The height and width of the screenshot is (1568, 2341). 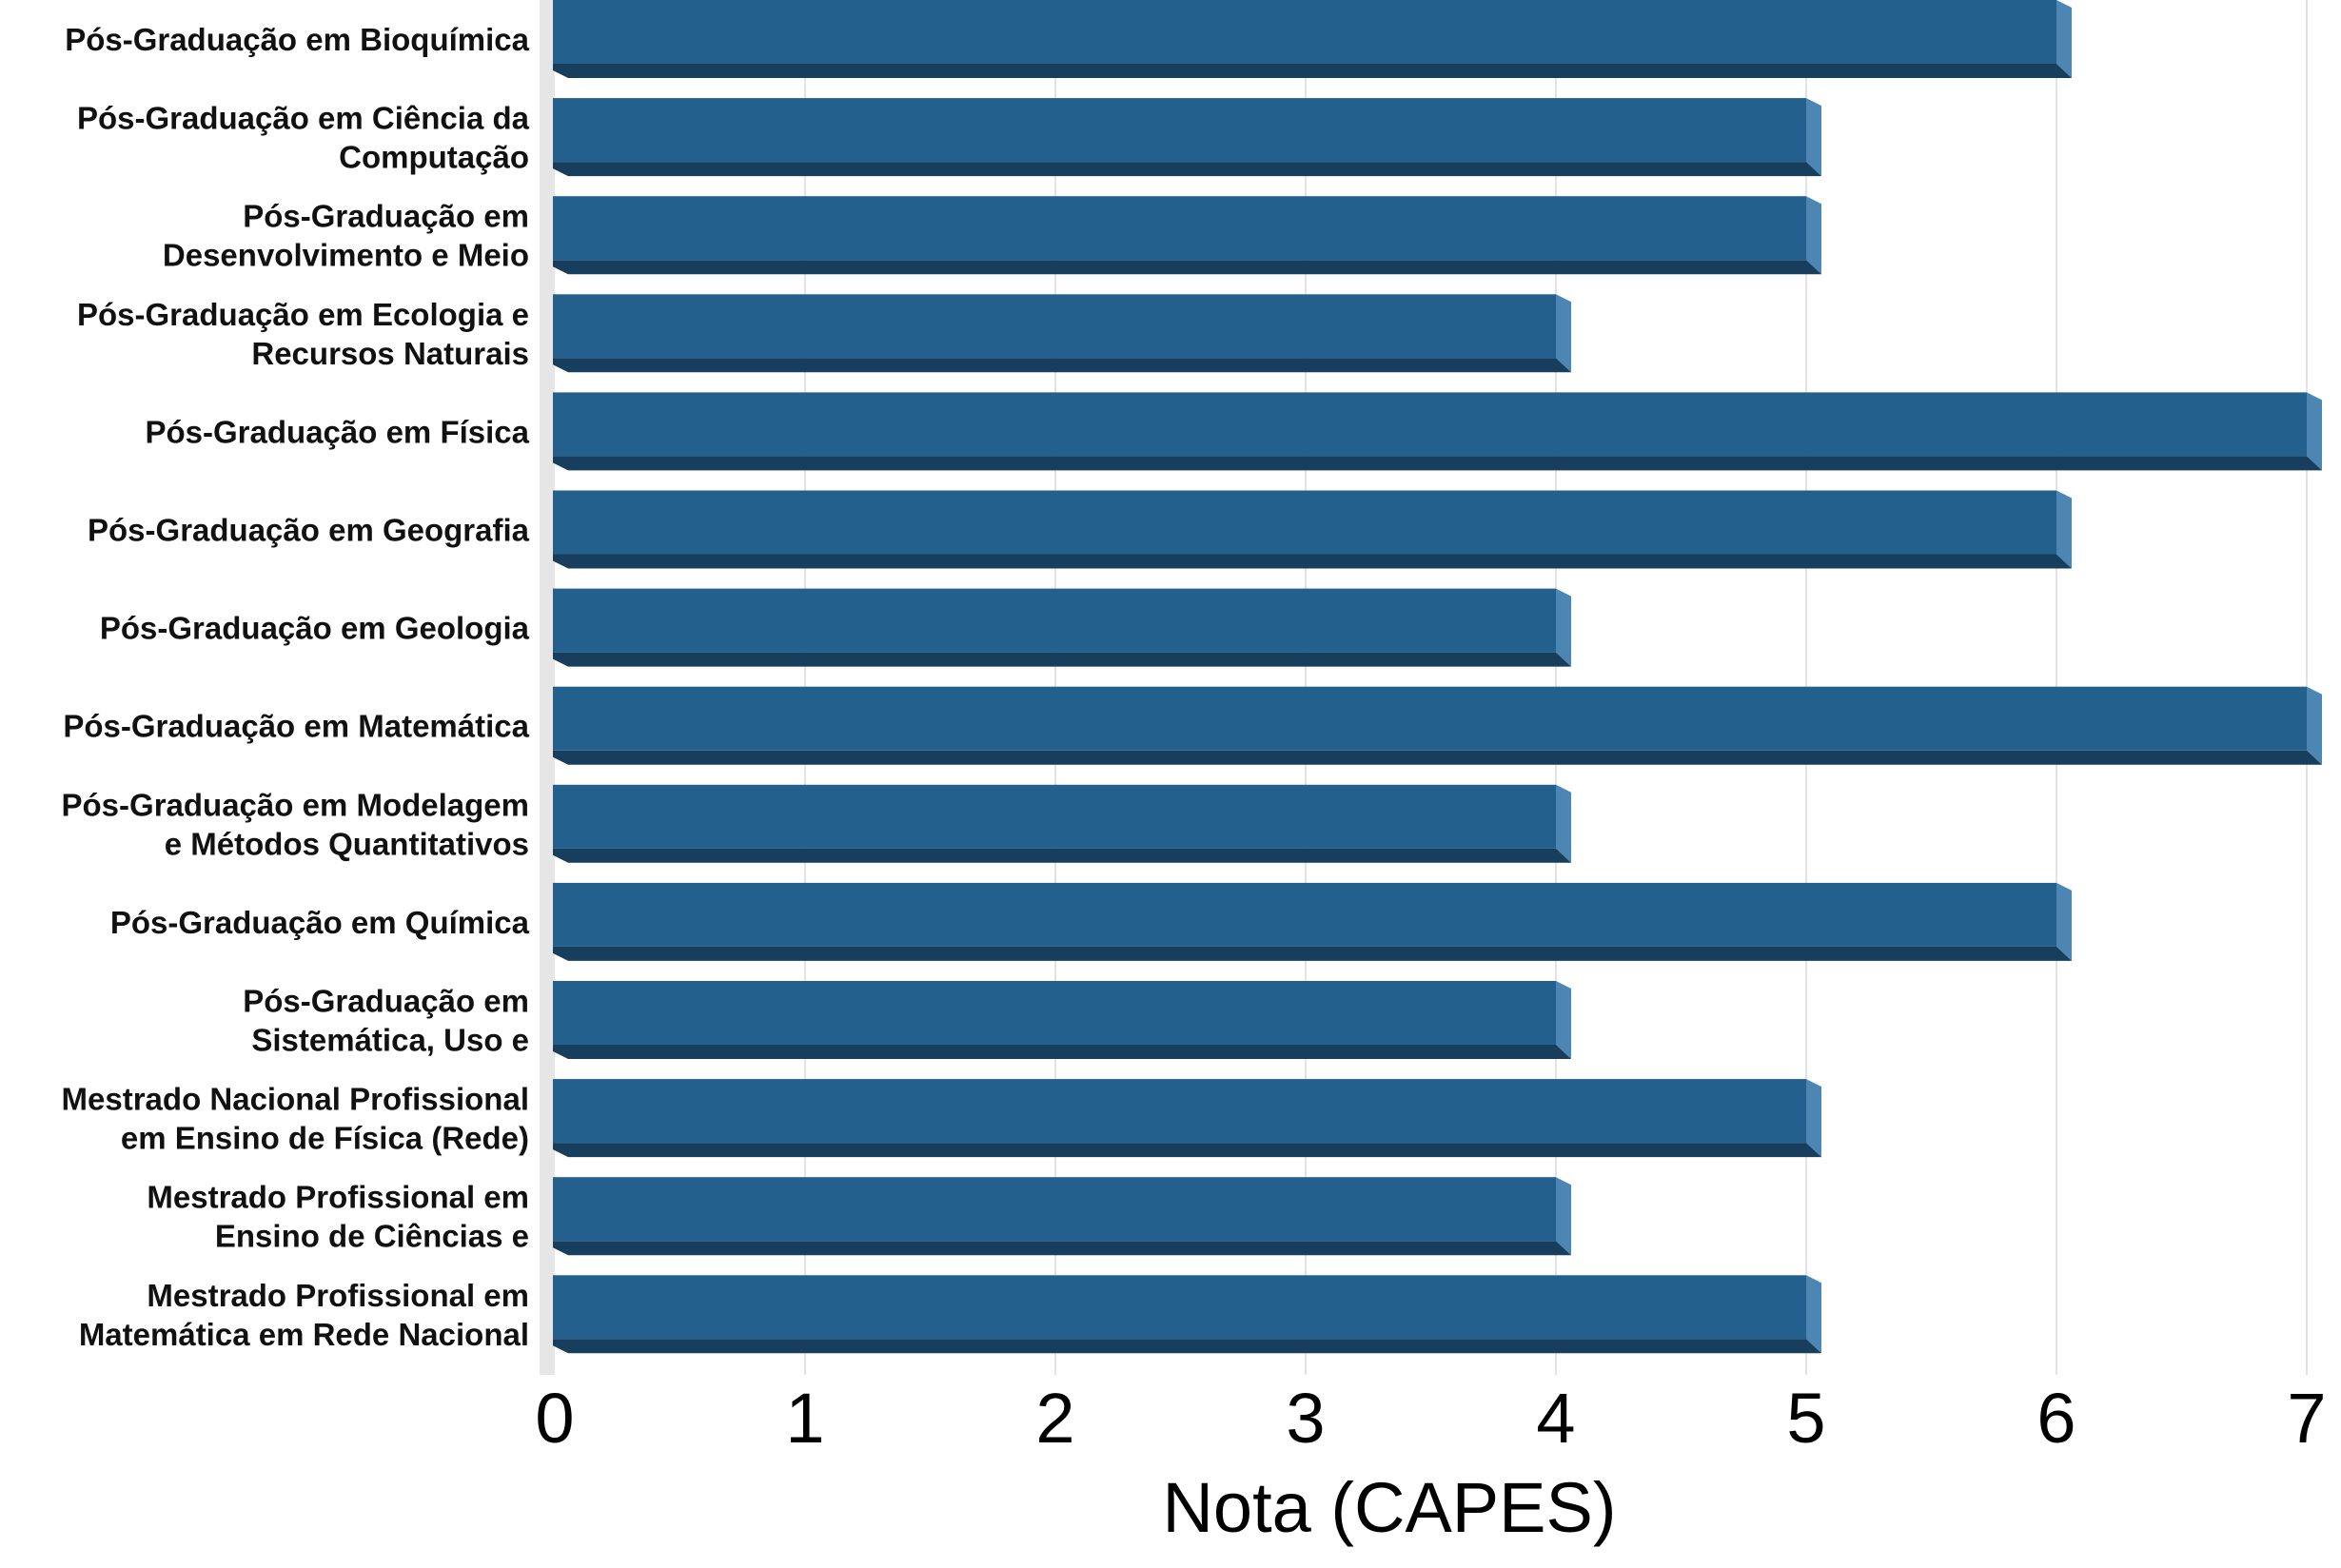 I want to click on category-label-line: Pós-Graduação em Bioquímica, so click(x=297, y=39).